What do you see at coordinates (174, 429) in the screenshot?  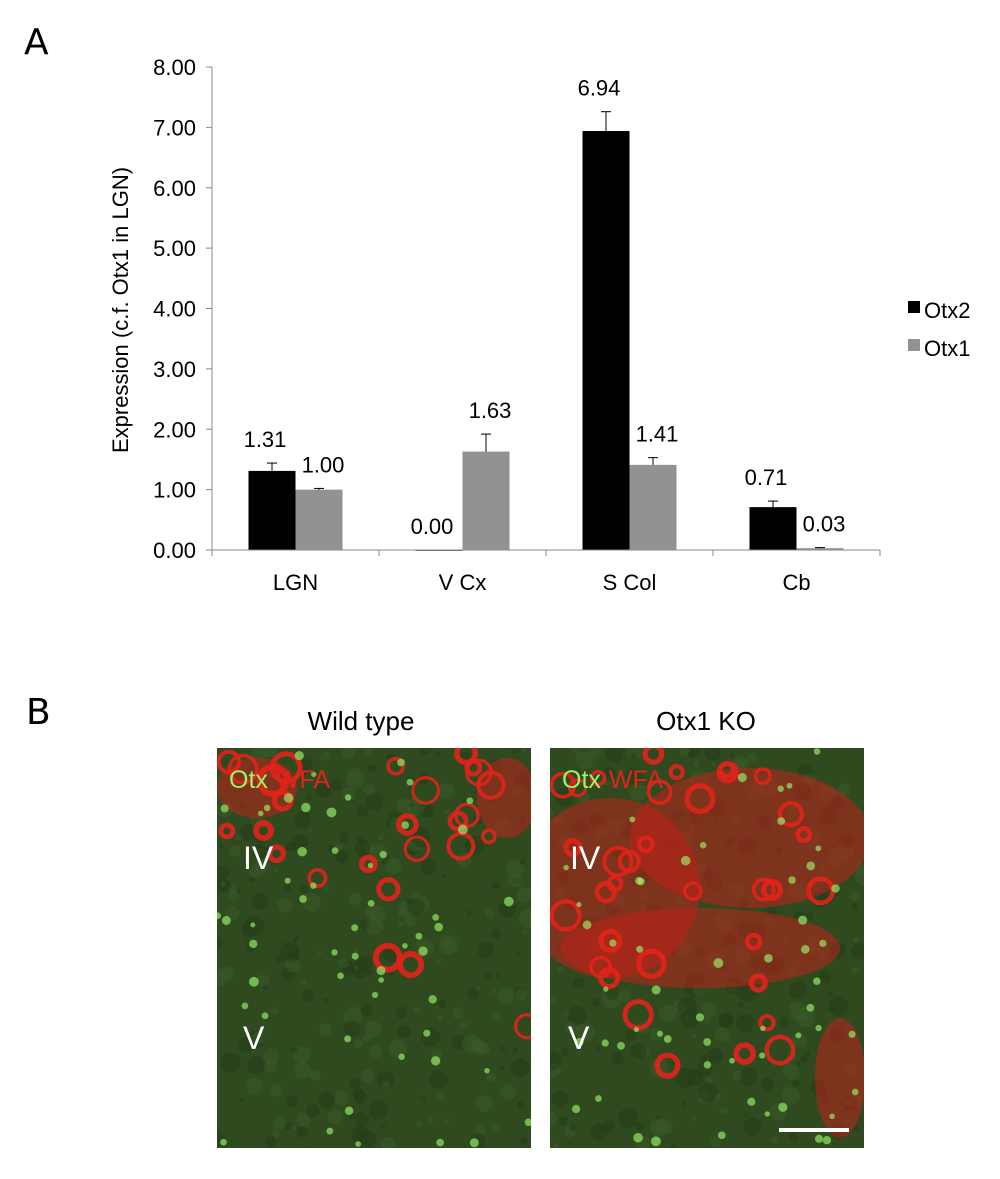 I see `y-tick-label: 2.00` at bounding box center [174, 429].